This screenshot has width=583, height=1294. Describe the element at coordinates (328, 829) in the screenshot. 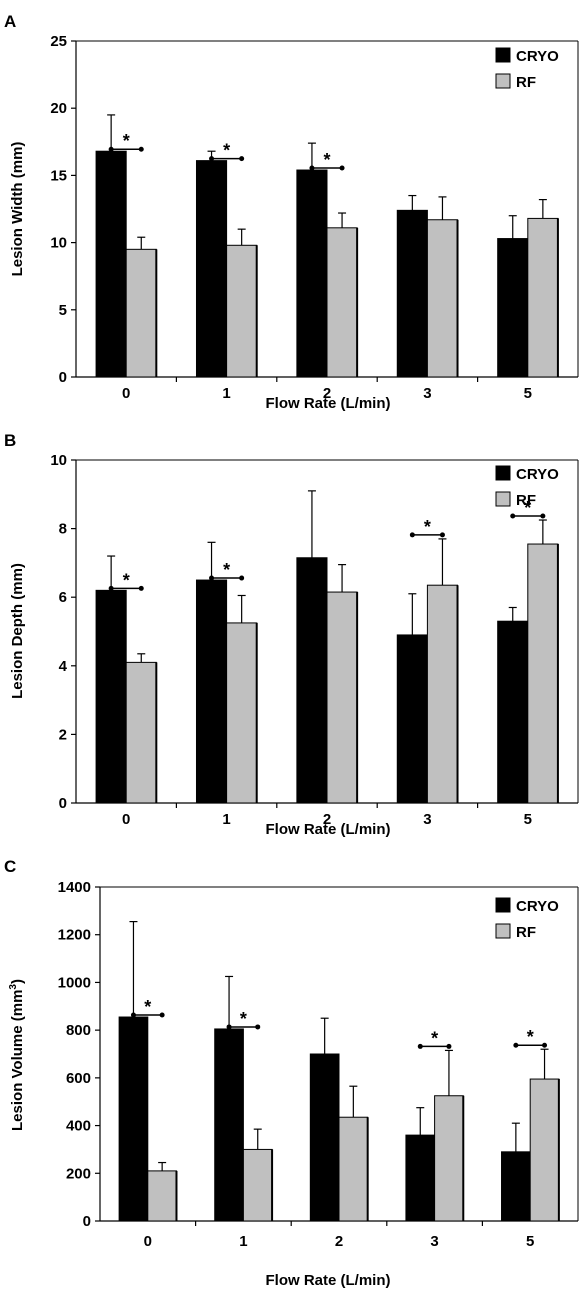

I see `x-axis-label-b: Flow Rate (L/min)` at that location.